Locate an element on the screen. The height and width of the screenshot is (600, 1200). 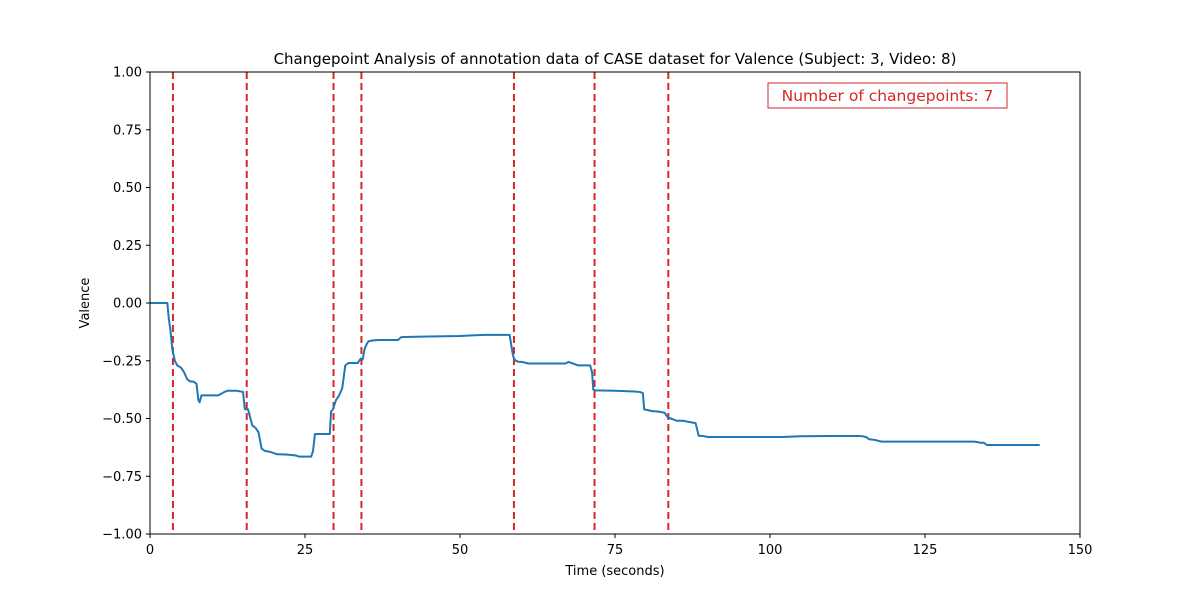
changepoint-count-annotation: Number of changepoints: 7 is located at coordinates (887, 95).